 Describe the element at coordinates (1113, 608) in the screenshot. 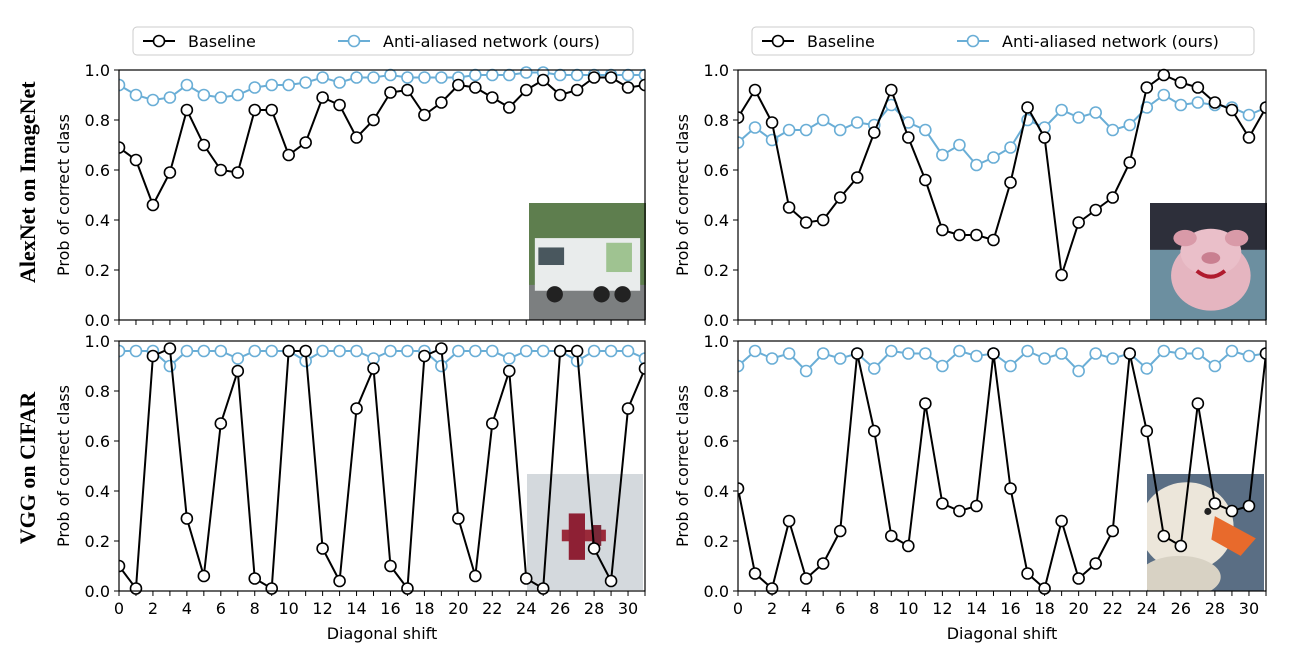

I see `x-tick-label: 22` at that location.